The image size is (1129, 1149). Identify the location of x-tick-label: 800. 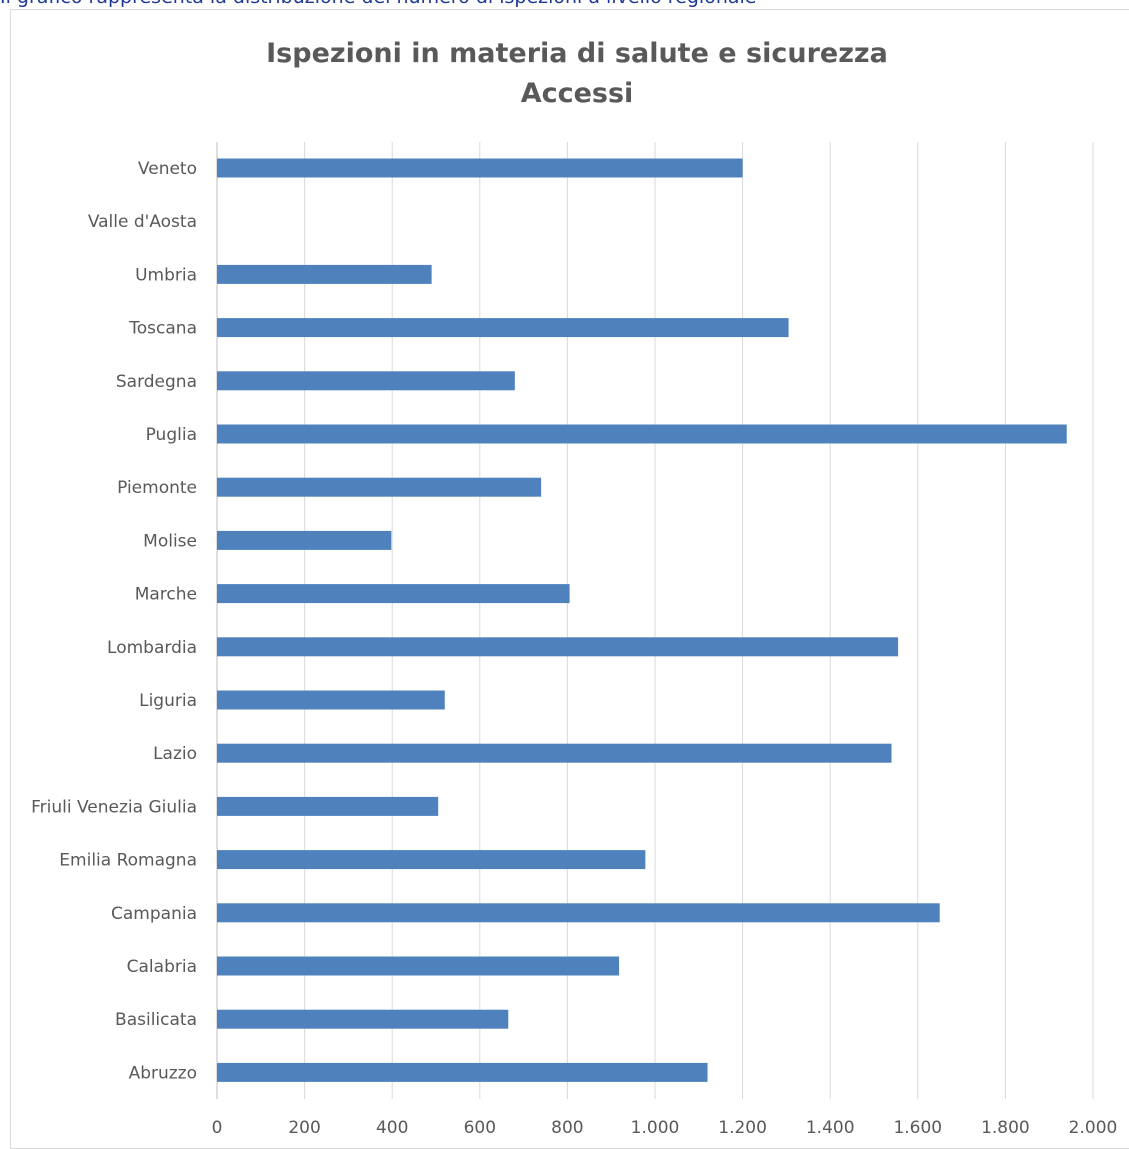
(567, 1128).